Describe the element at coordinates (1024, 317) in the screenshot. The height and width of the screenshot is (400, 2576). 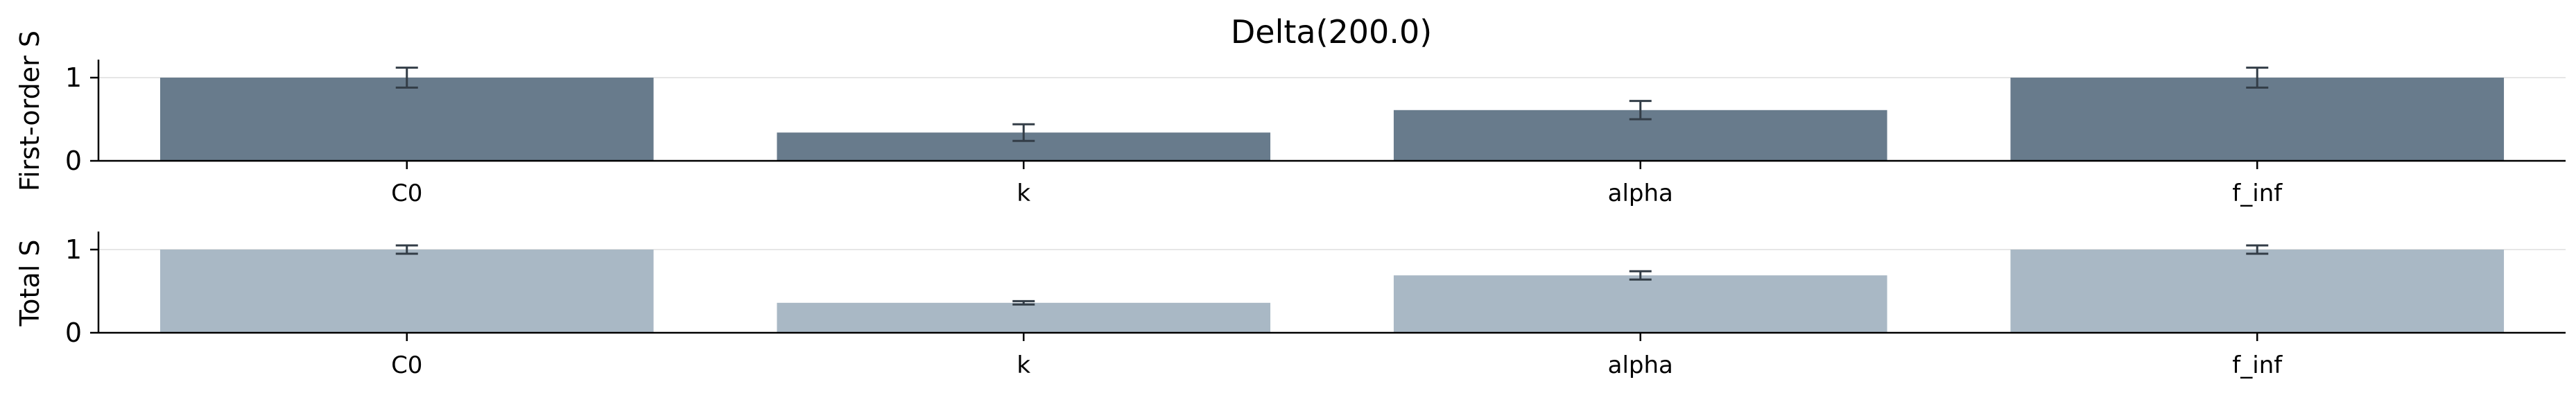
I see `bar-k` at that location.